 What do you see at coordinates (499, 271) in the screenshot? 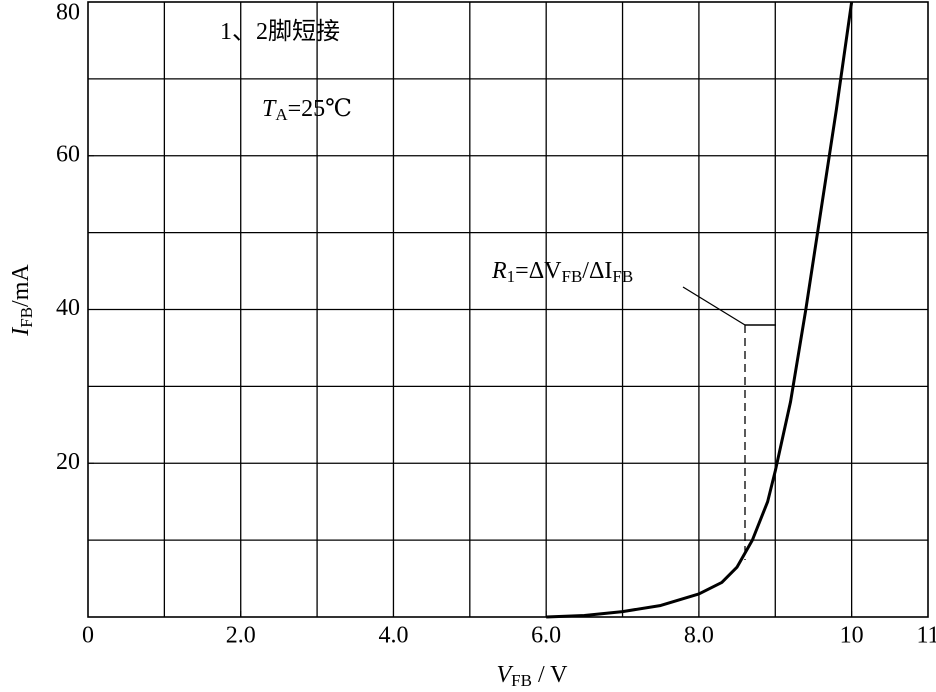
I see `annotation-part: R` at bounding box center [499, 271].